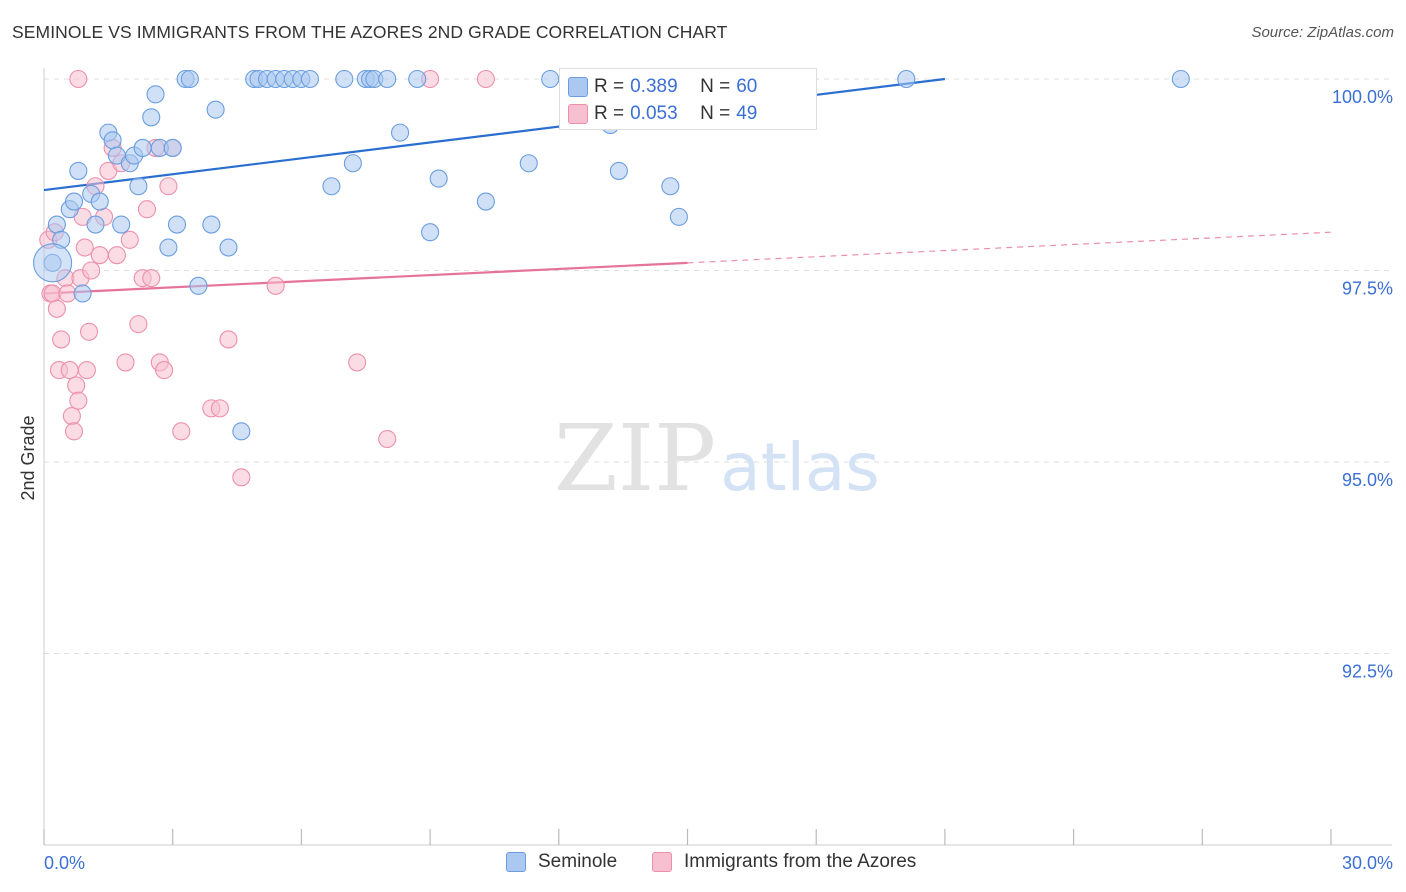 The width and height of the screenshot is (1406, 892). I want to click on y-tick-label: 97.5%, so click(1367, 289).